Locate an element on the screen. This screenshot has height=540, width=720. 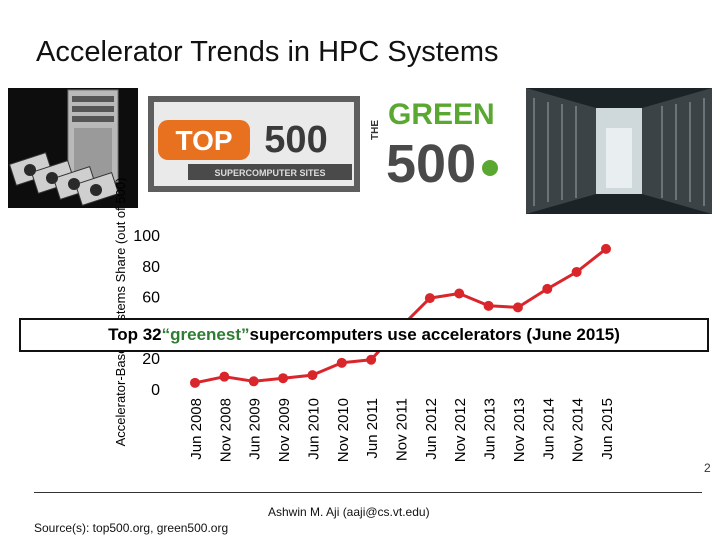
top500-logo-subtitle: SUPERCOMPUTER SITES is located at coordinates (269, 173).